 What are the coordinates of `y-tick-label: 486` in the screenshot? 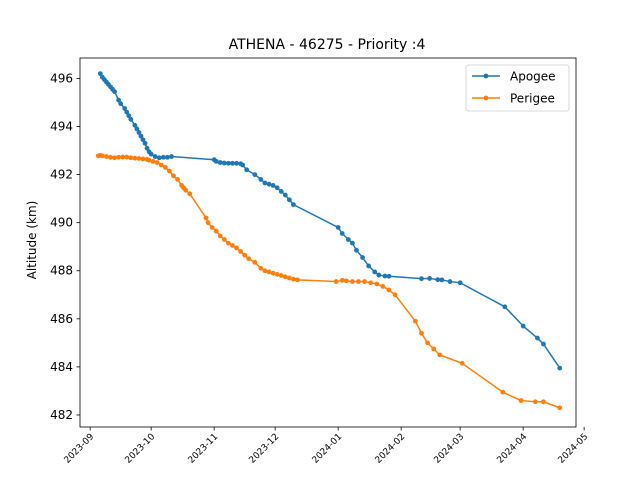 It's located at (61, 319).